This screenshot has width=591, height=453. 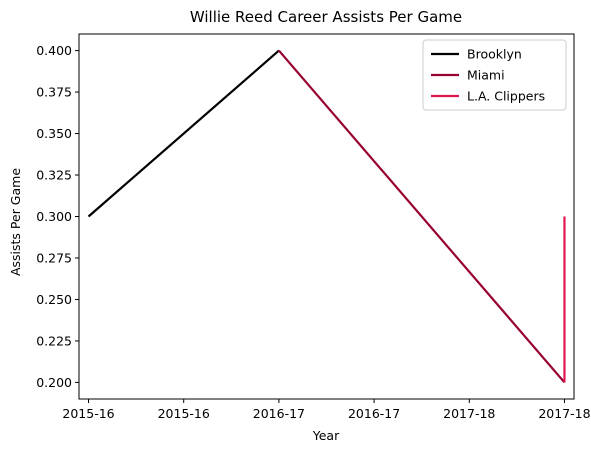 What do you see at coordinates (326, 17) in the screenshot?
I see `chart-title: Willie Reed Career Assists Per Game` at bounding box center [326, 17].